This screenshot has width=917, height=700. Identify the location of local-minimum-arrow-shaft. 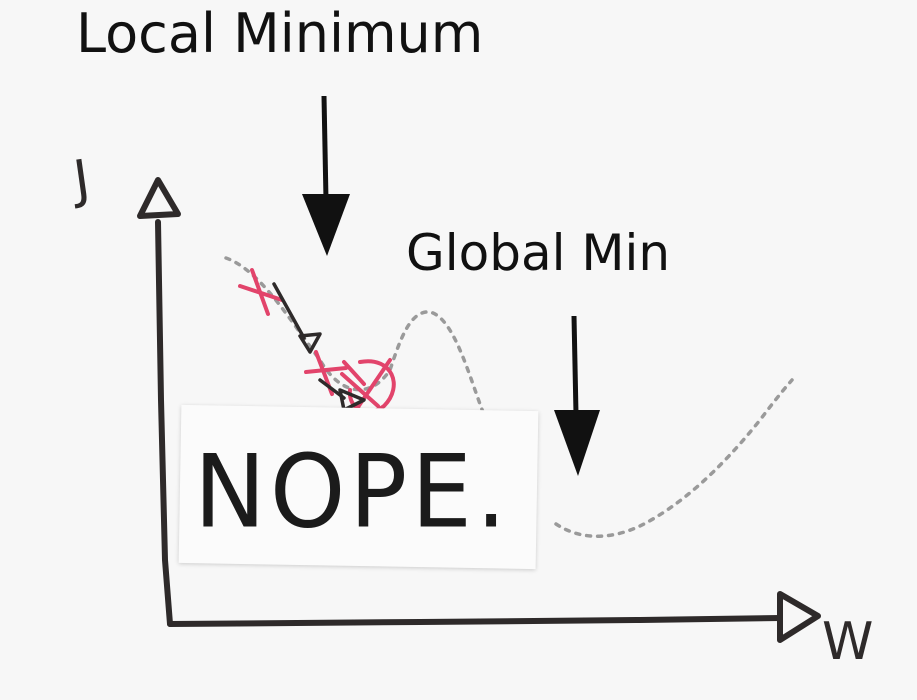
(325, 148).